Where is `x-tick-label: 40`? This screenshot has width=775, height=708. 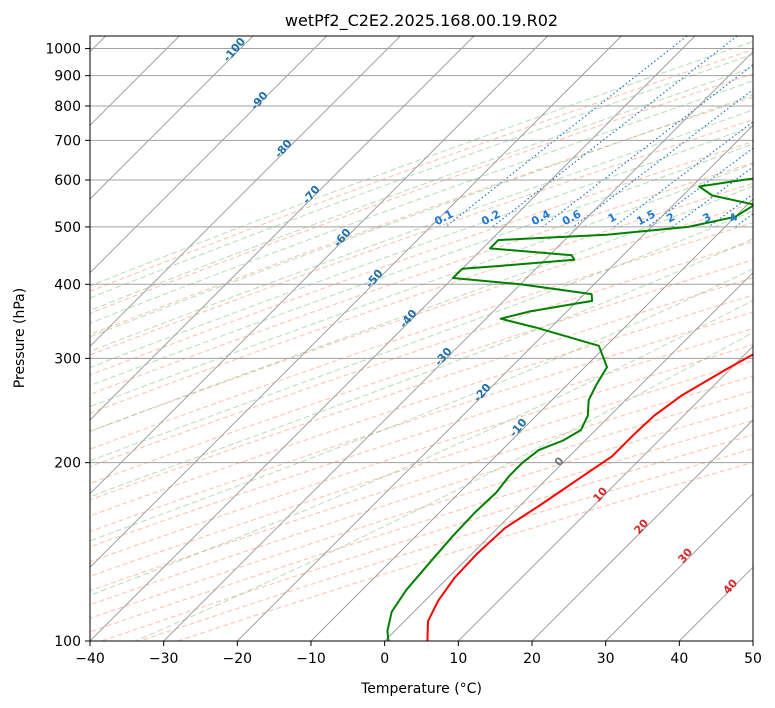 x-tick-label: 40 is located at coordinates (679, 659).